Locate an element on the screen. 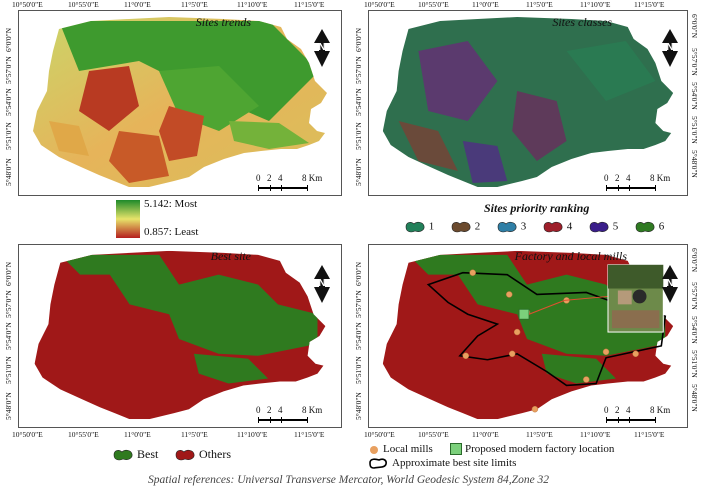 The image size is (703, 491). panel-title: Sites classes is located at coordinates (582, 22).